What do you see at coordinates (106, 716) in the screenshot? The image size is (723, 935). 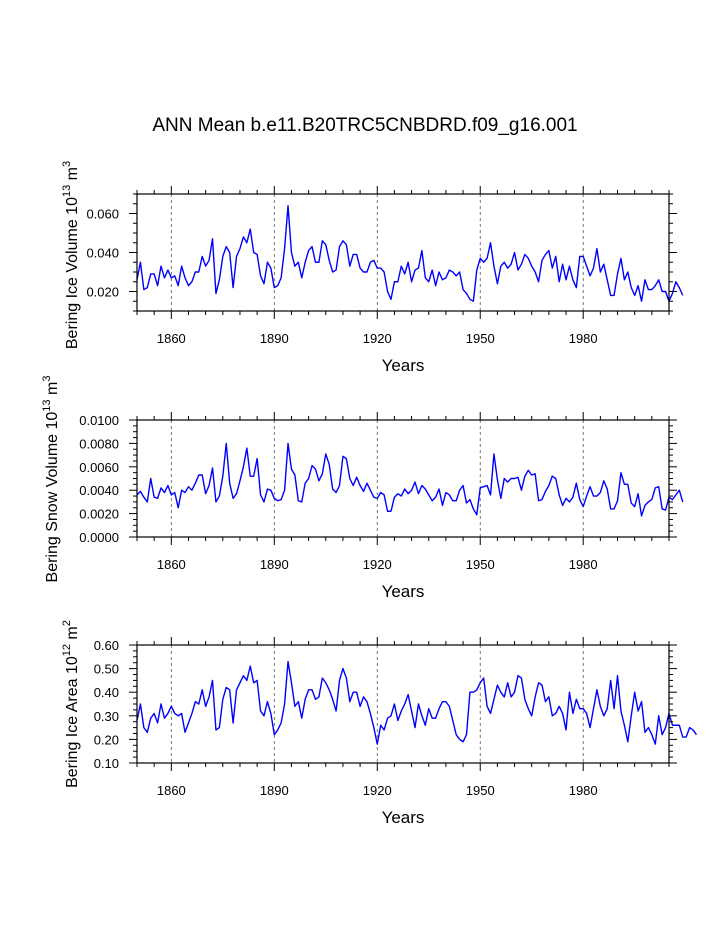 I see `y-tick-label: 0.30` at bounding box center [106, 716].